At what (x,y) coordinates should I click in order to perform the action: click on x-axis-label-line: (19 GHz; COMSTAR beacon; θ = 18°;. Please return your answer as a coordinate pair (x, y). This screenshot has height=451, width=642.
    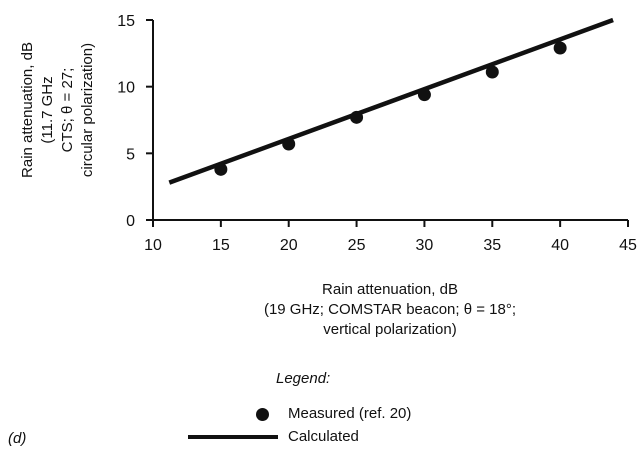
    Looking at the image, I should click on (390, 309).